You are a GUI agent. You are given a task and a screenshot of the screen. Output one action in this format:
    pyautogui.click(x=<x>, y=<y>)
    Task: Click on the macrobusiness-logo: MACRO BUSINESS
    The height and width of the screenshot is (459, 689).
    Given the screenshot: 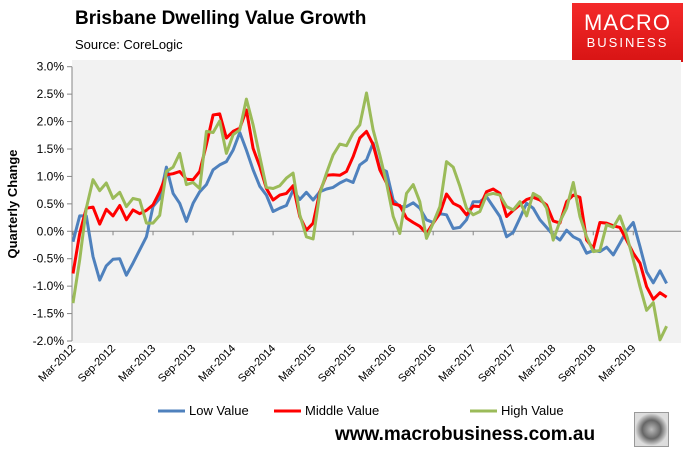 What is the action you would take?
    pyautogui.click(x=627, y=32)
    